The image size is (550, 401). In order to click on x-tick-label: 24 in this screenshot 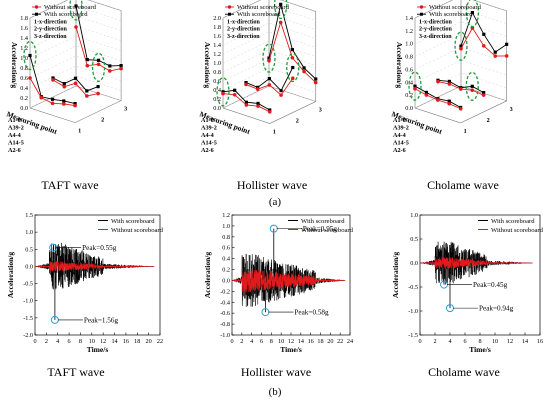, I will do `click(350, 341)`.